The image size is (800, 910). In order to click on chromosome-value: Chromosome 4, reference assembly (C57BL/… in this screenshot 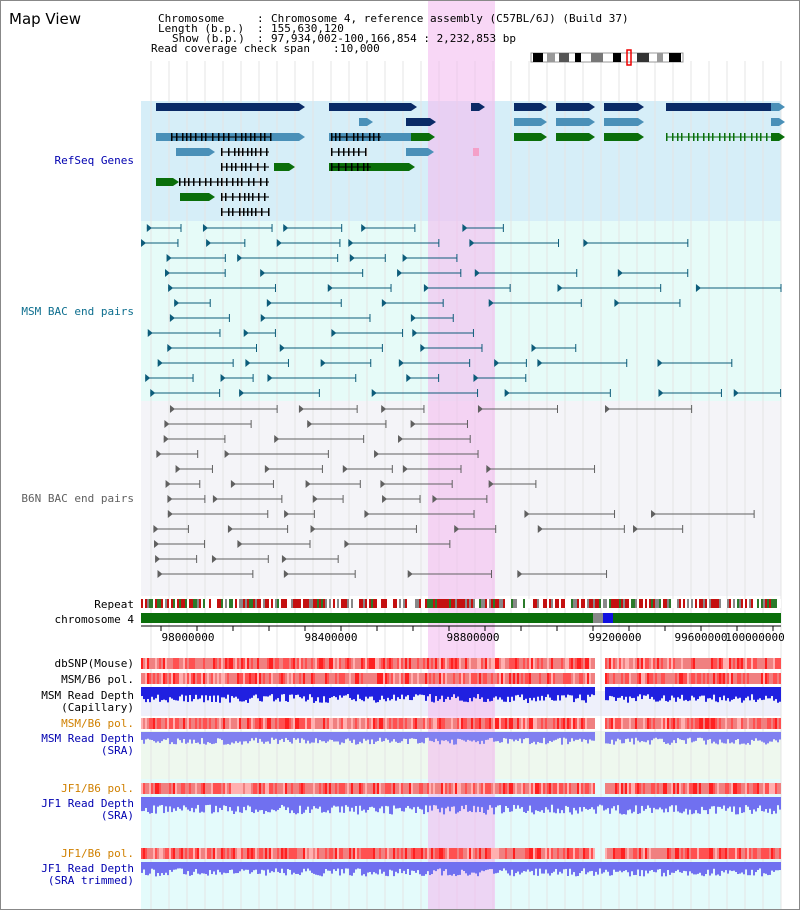, I will do `click(450, 18)`.